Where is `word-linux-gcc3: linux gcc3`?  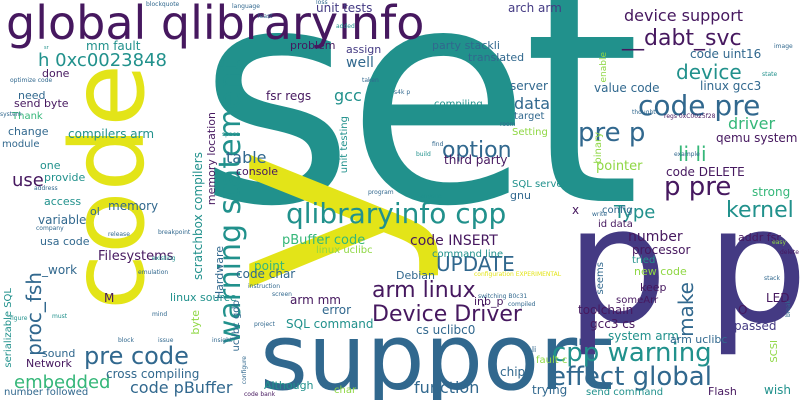 word-linux-gcc3: linux gcc3 is located at coordinates (731, 86).